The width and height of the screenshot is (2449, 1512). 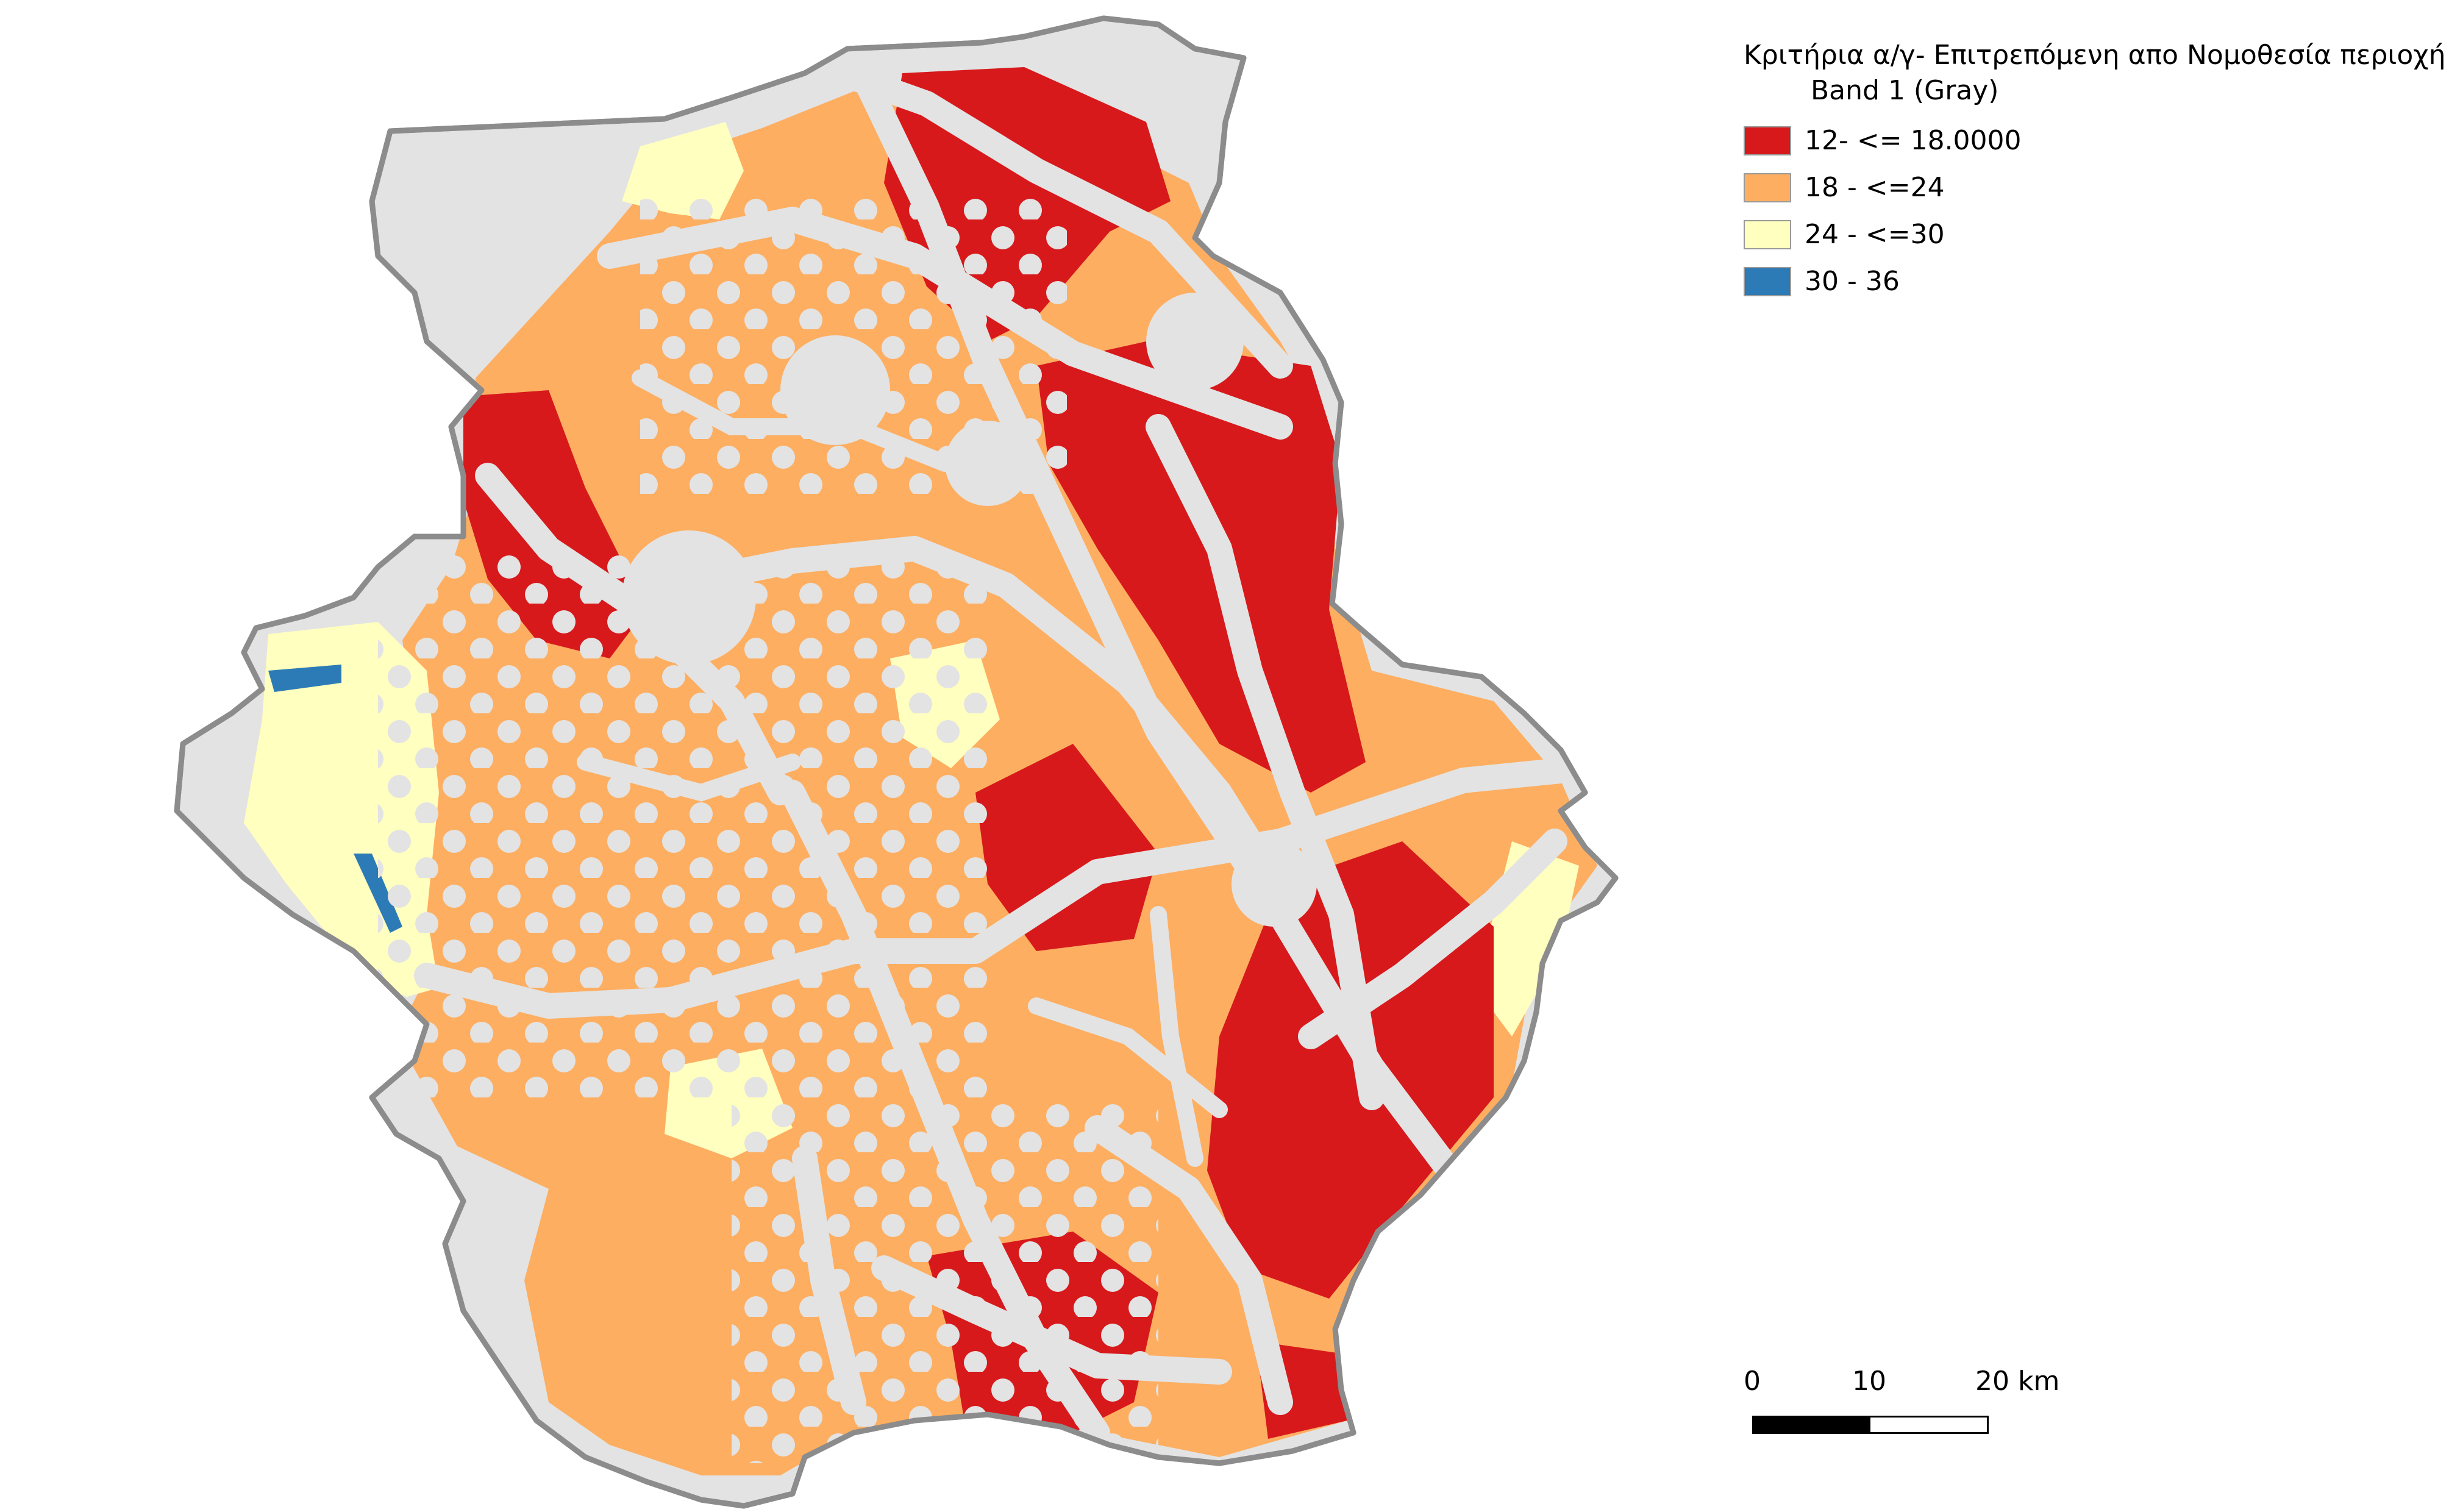 What do you see at coordinates (1905, 90) in the screenshot?
I see `legend-subtitle: Band 1 (Gray)` at bounding box center [1905, 90].